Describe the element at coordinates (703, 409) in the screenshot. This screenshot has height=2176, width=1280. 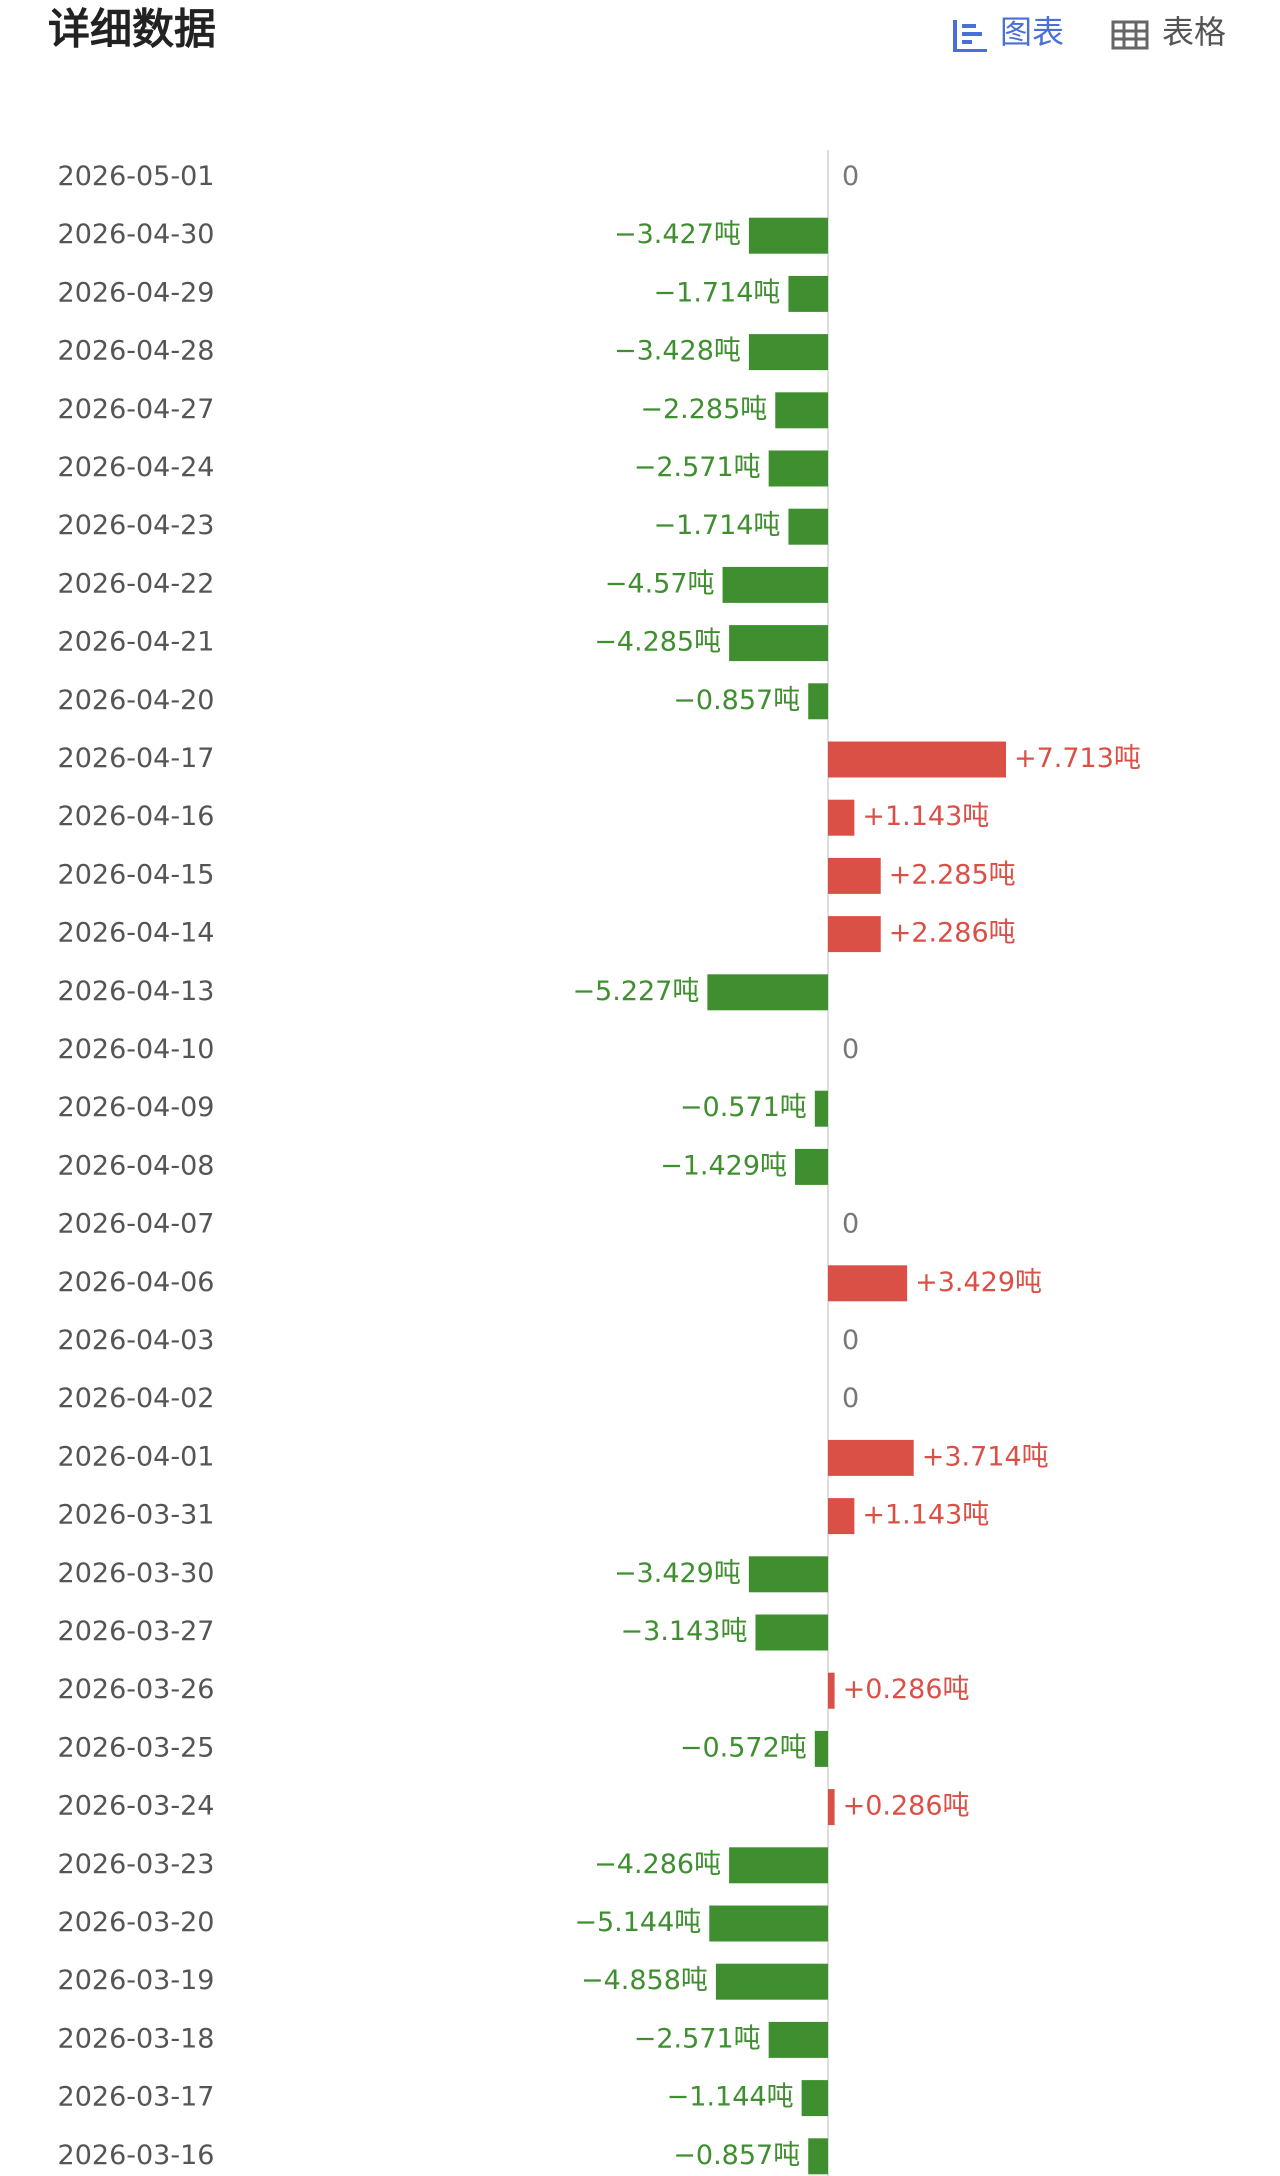
I see `value-label: −2.285吨` at that location.